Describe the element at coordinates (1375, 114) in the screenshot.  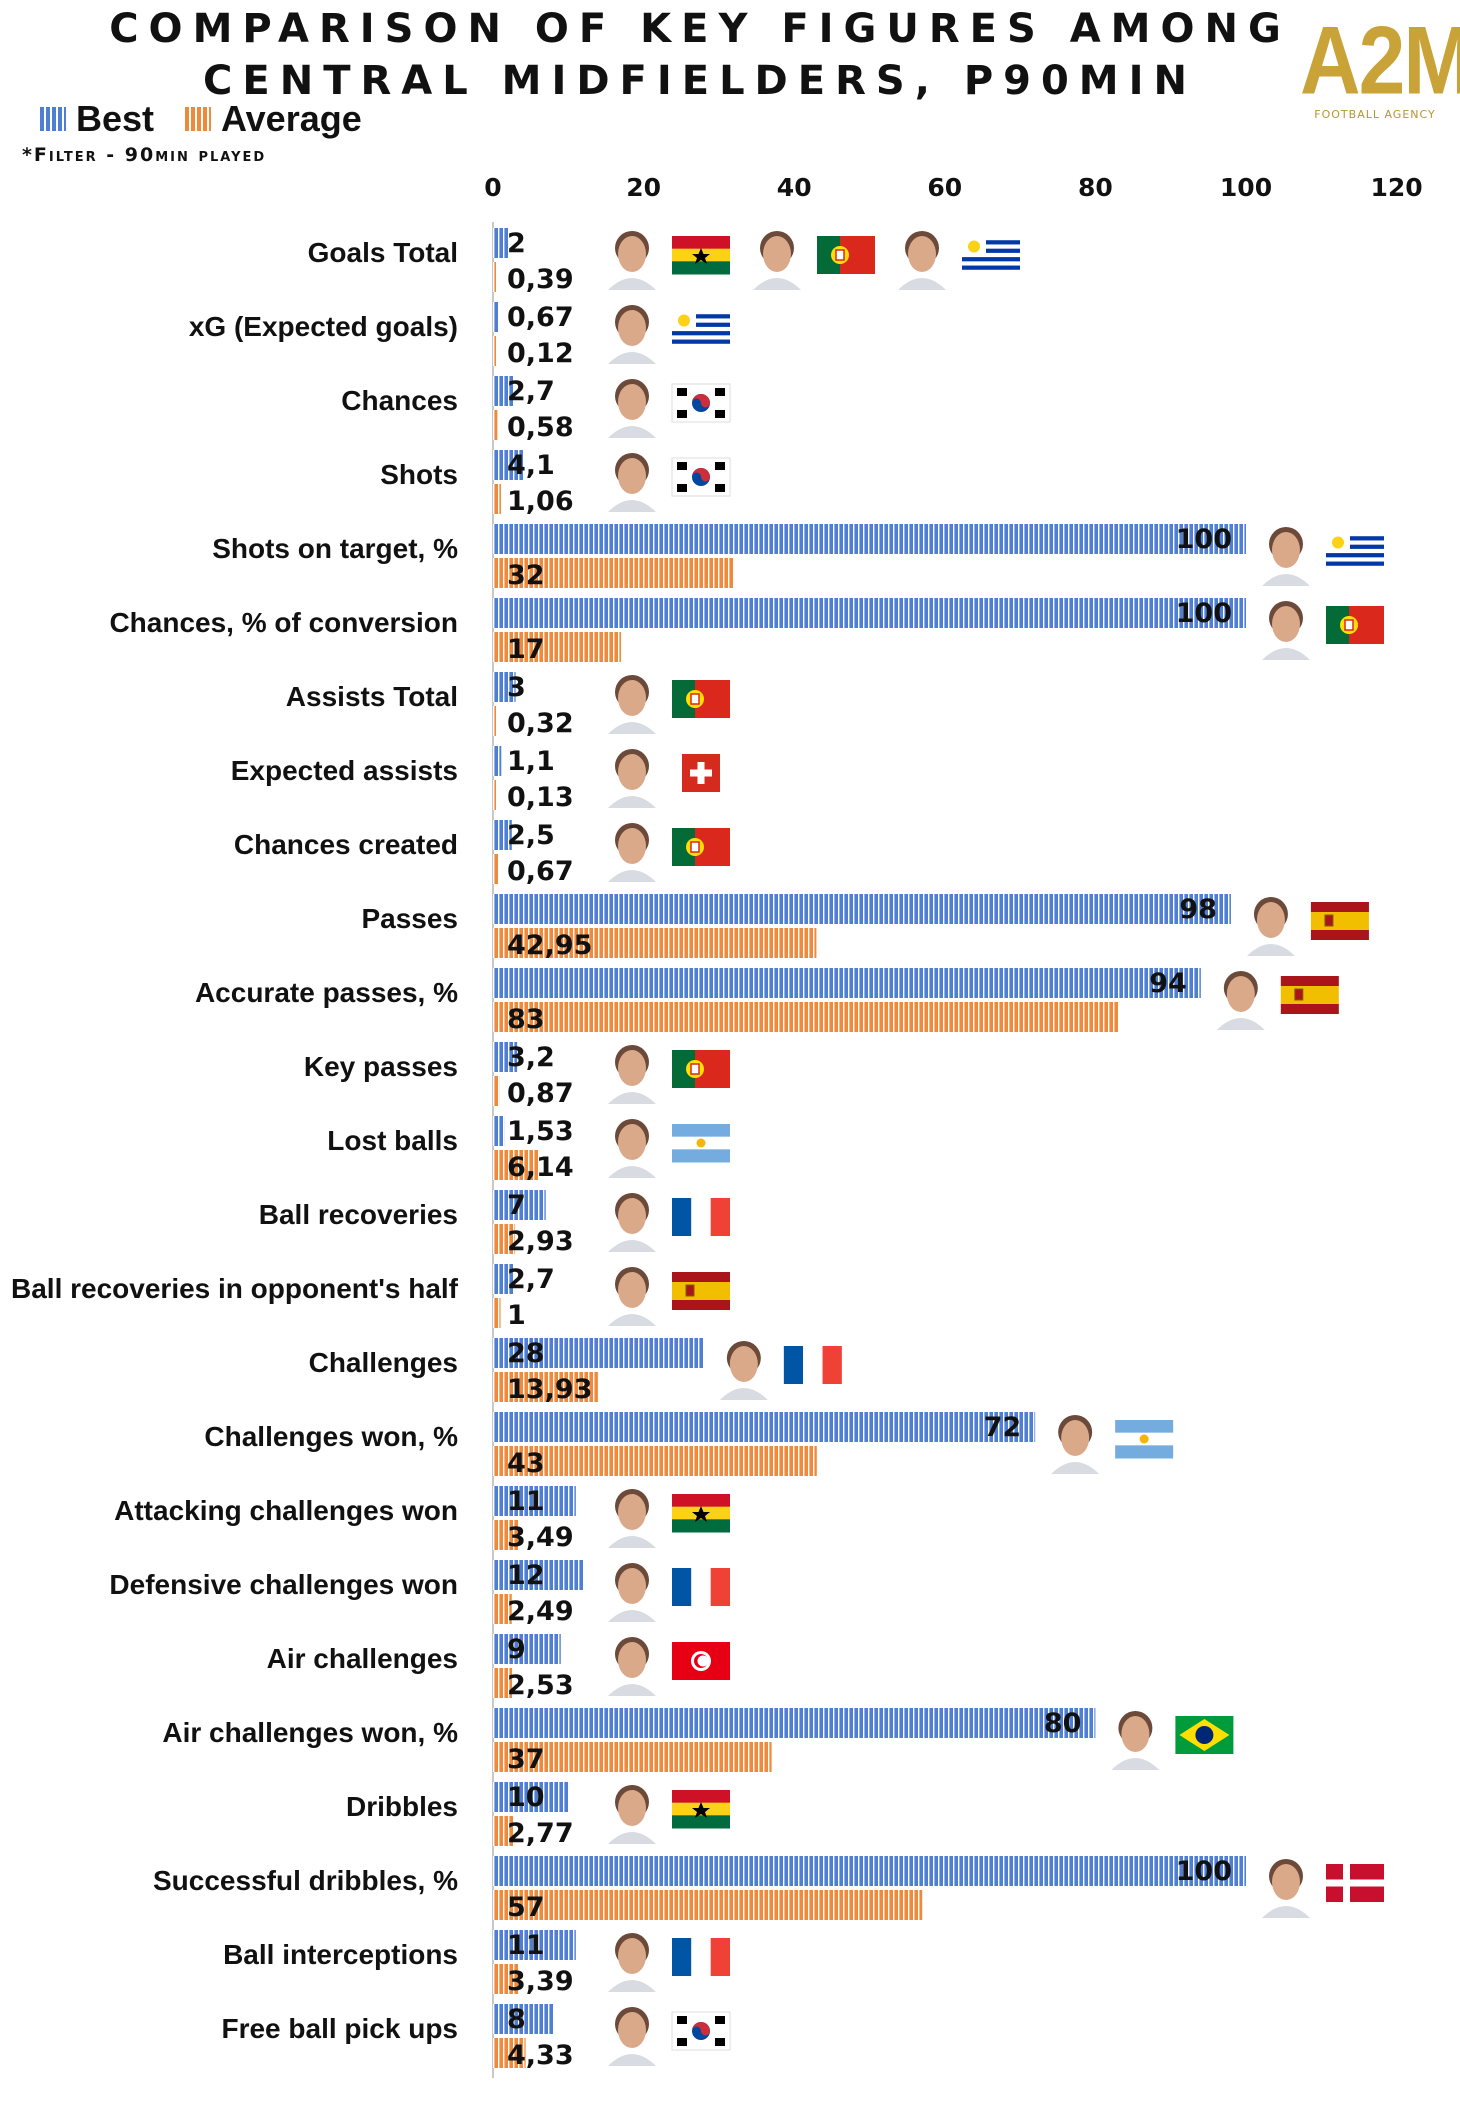
I see `logo-sub-text: FOOTBALL AGENCY` at that location.